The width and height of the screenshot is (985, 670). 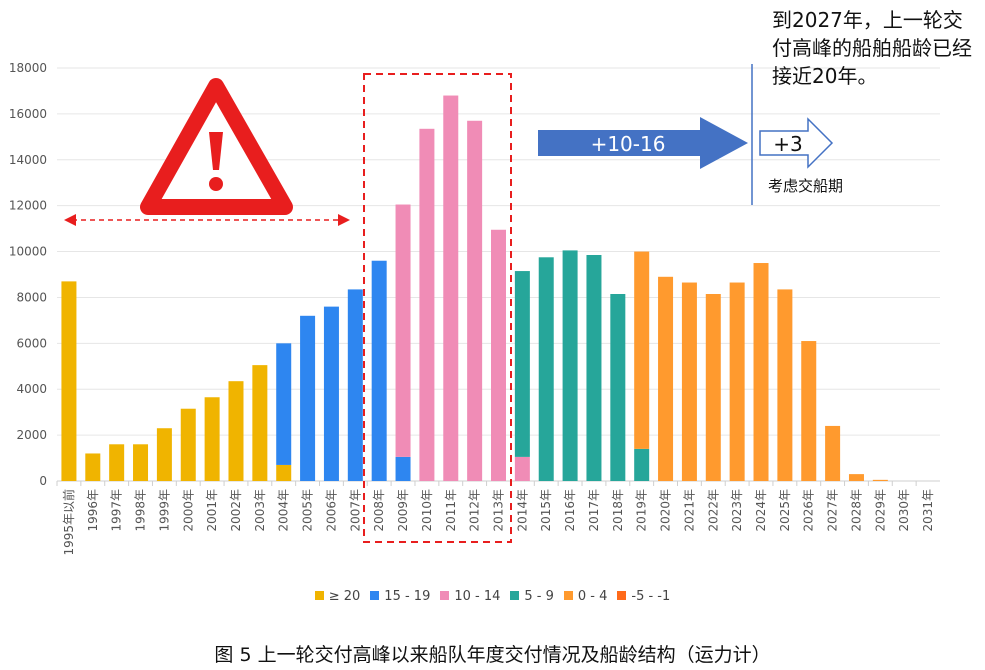 I want to click on y-tick-label: 0, so click(x=43, y=481).